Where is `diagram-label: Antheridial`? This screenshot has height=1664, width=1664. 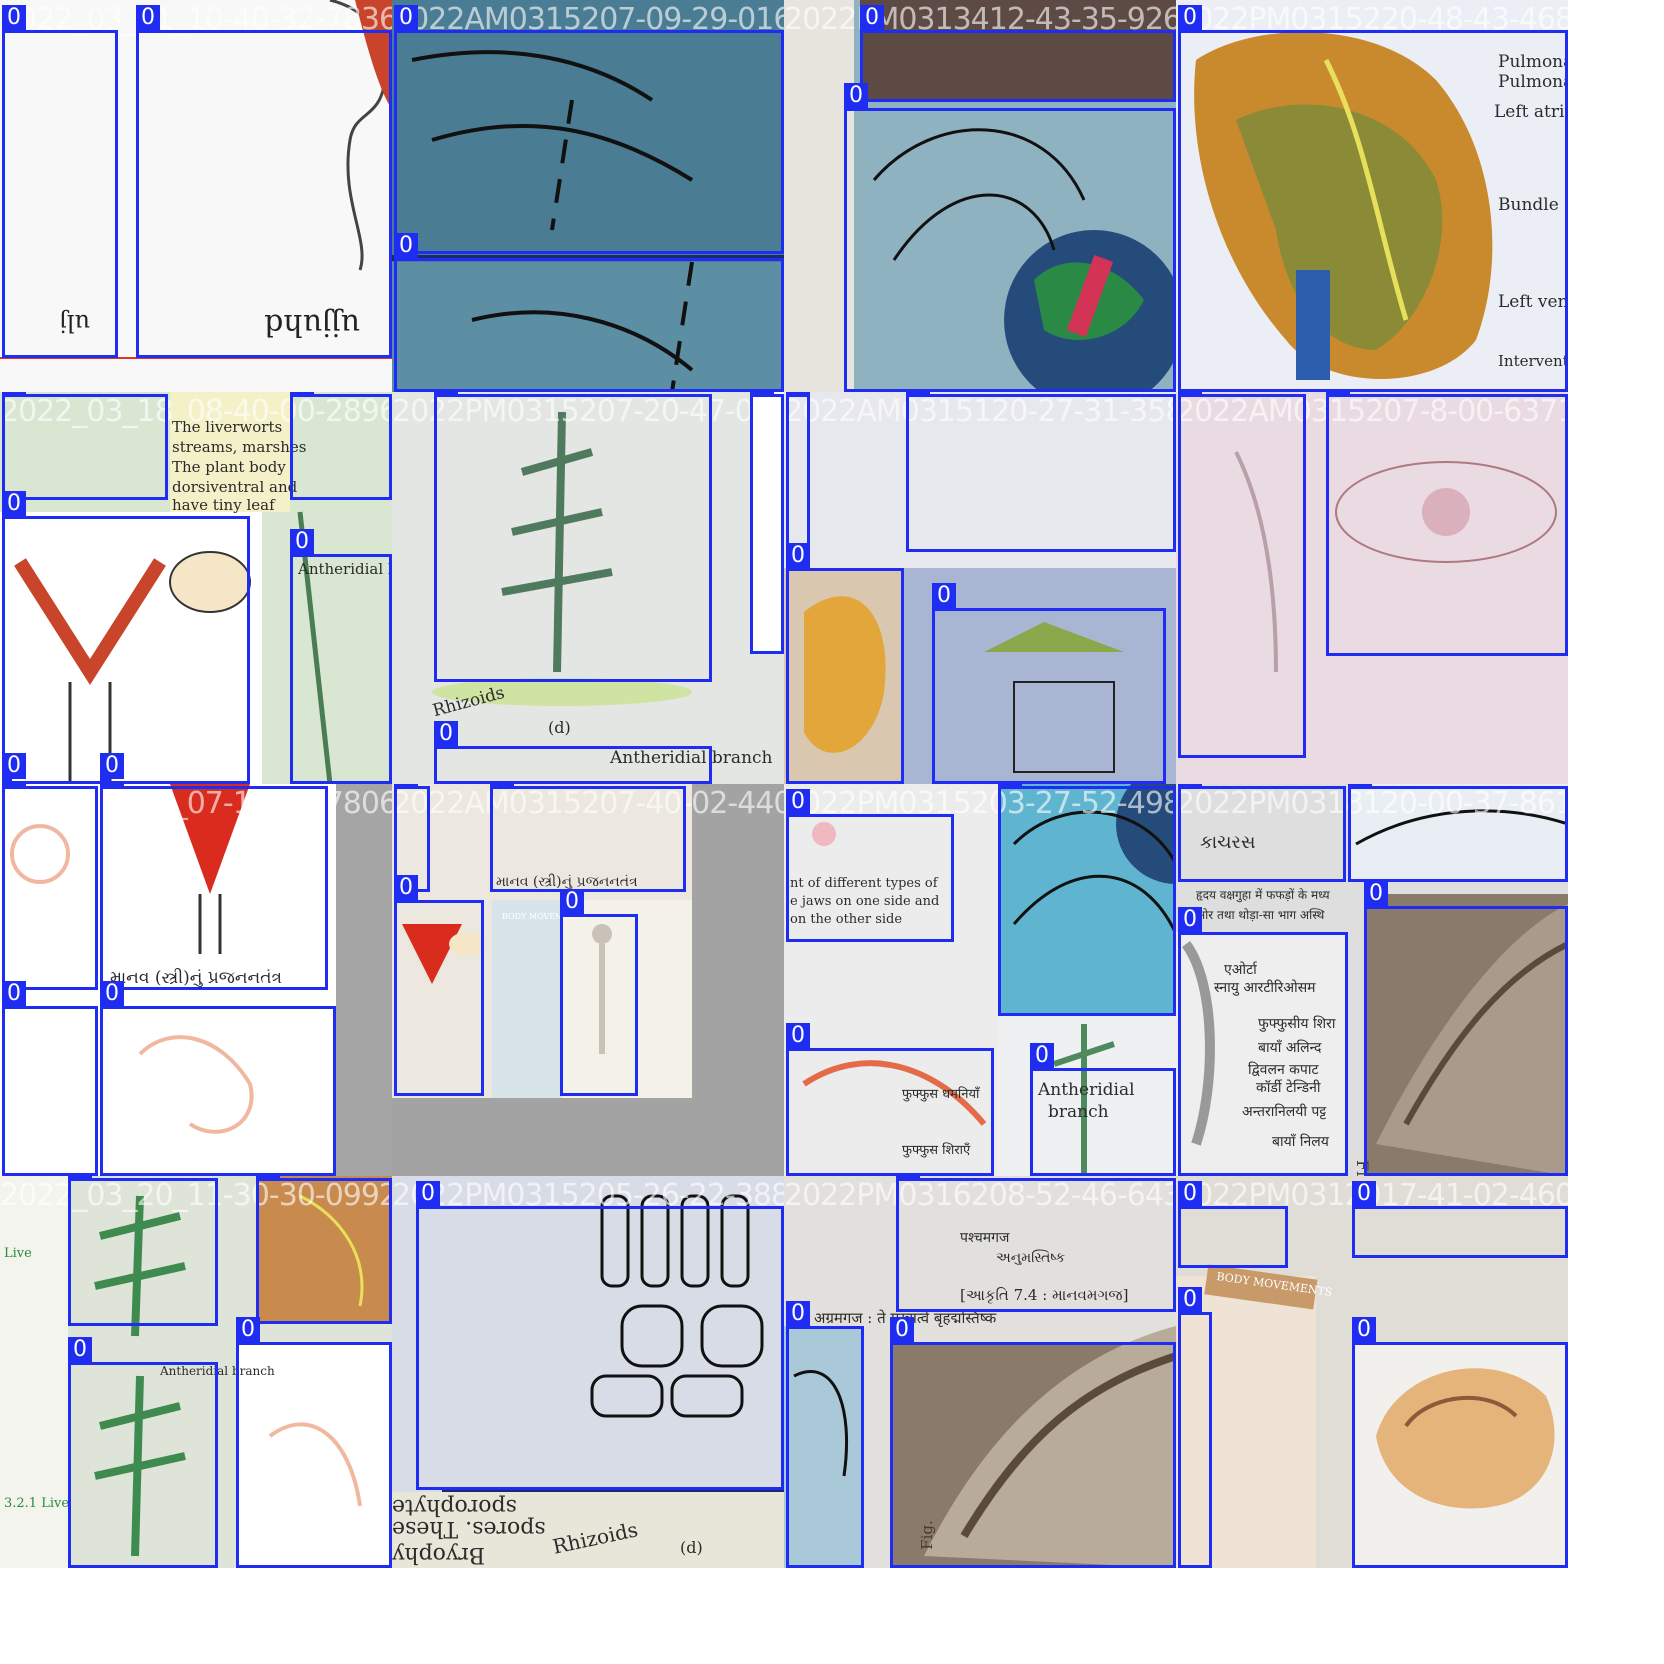
diagram-label: Antheridial is located at coordinates (1086, 1090).